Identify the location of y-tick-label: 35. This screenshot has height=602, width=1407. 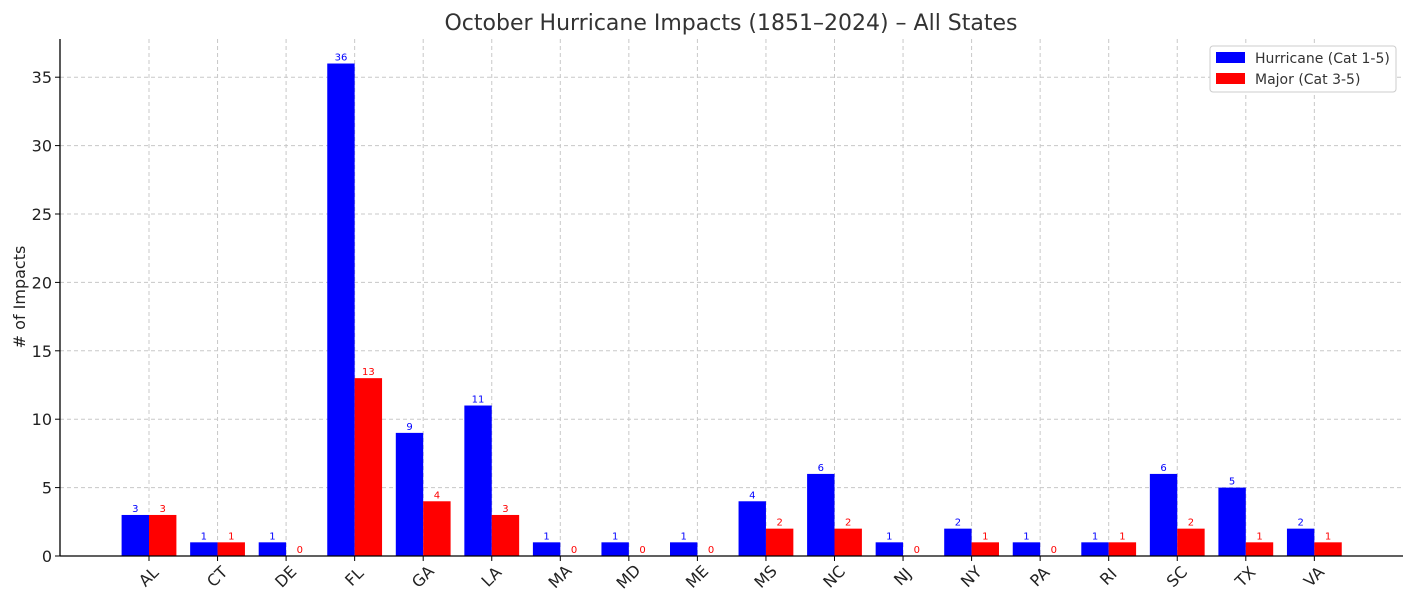
(42, 77).